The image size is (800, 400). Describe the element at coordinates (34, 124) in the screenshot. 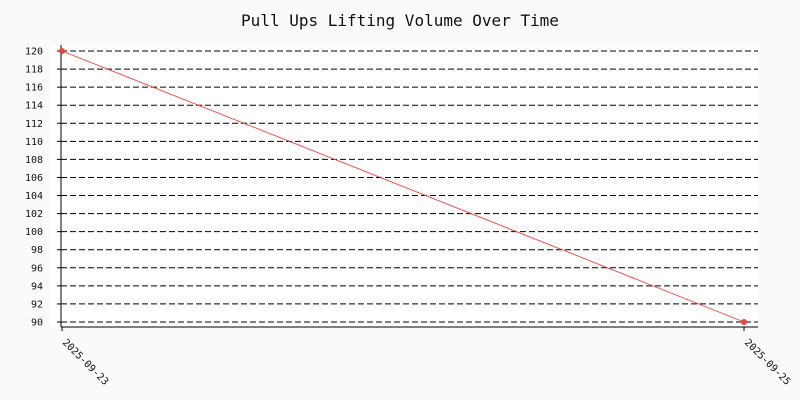

I see `y-tick-label: 112` at that location.